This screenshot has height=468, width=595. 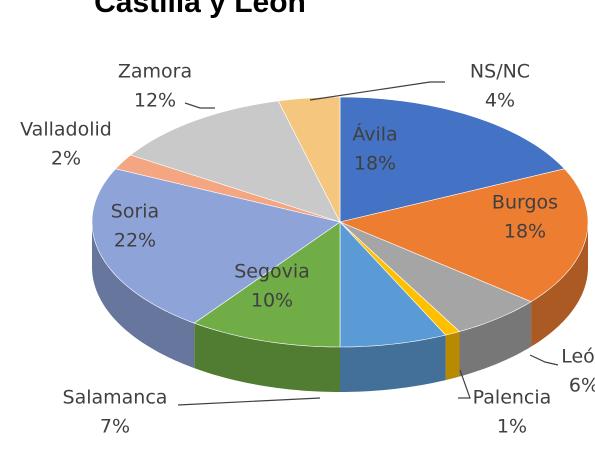 What do you see at coordinates (272, 272) in the screenshot?
I see `slice-label: Segovia` at bounding box center [272, 272].